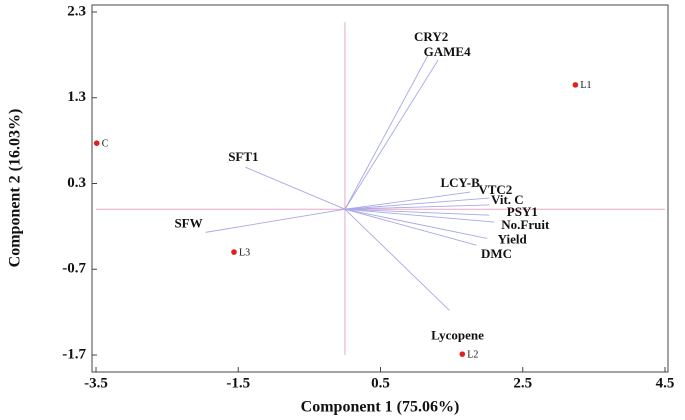 Image resolution: width=685 pixels, height=420 pixels. I want to click on y-tick-label: 0.3, so click(76, 183).